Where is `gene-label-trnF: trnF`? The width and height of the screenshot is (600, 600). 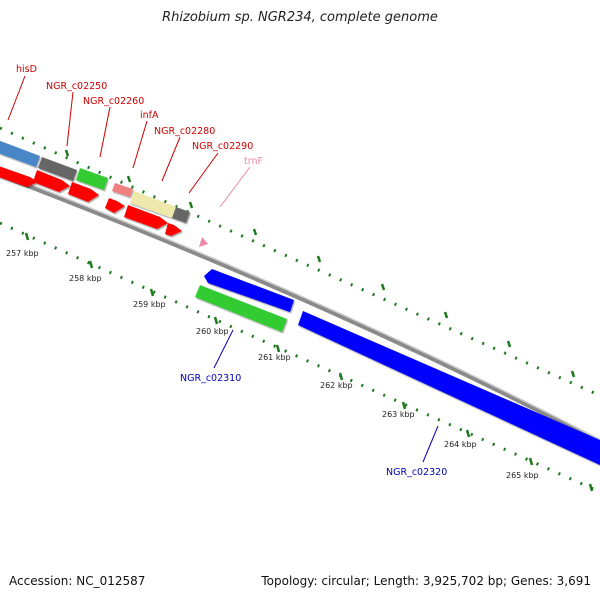
gene-label-trnF: trnF is located at coordinates (253, 161).